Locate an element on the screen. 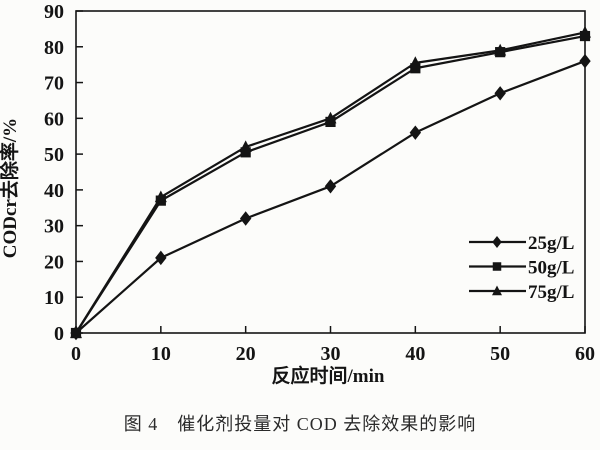  y-tick-label: 20 is located at coordinates (54, 262).